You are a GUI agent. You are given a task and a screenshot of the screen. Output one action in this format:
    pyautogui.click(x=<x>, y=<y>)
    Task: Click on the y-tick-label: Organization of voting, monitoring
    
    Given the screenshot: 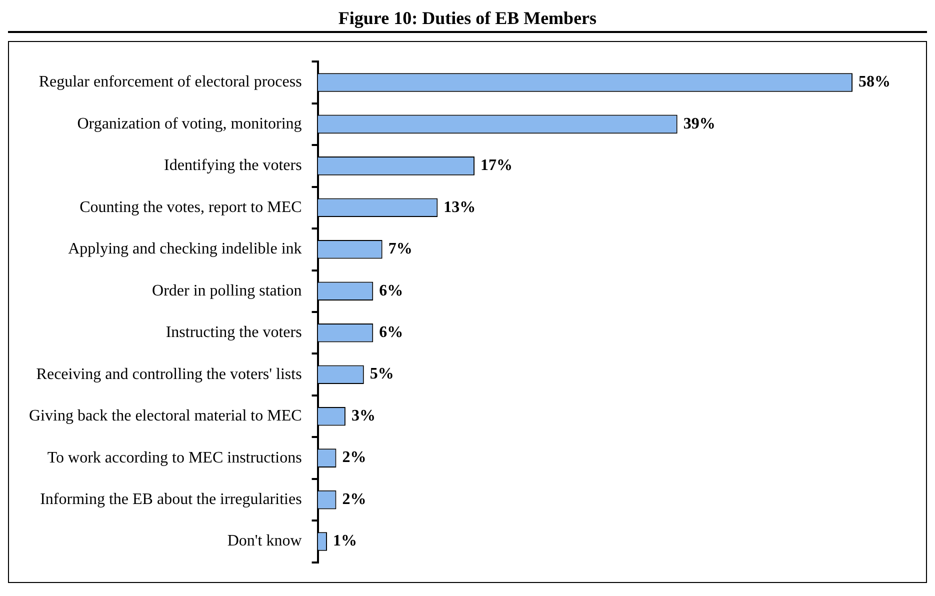 What is the action you would take?
    pyautogui.click(x=189, y=123)
    